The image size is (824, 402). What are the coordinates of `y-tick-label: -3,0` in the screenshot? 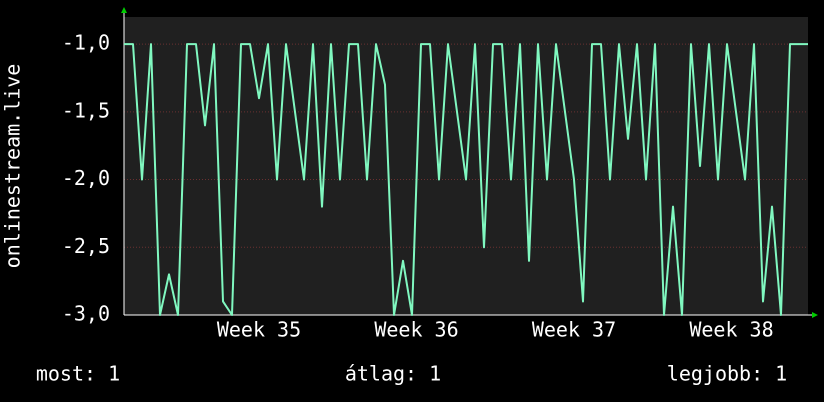 It's located at (86, 314).